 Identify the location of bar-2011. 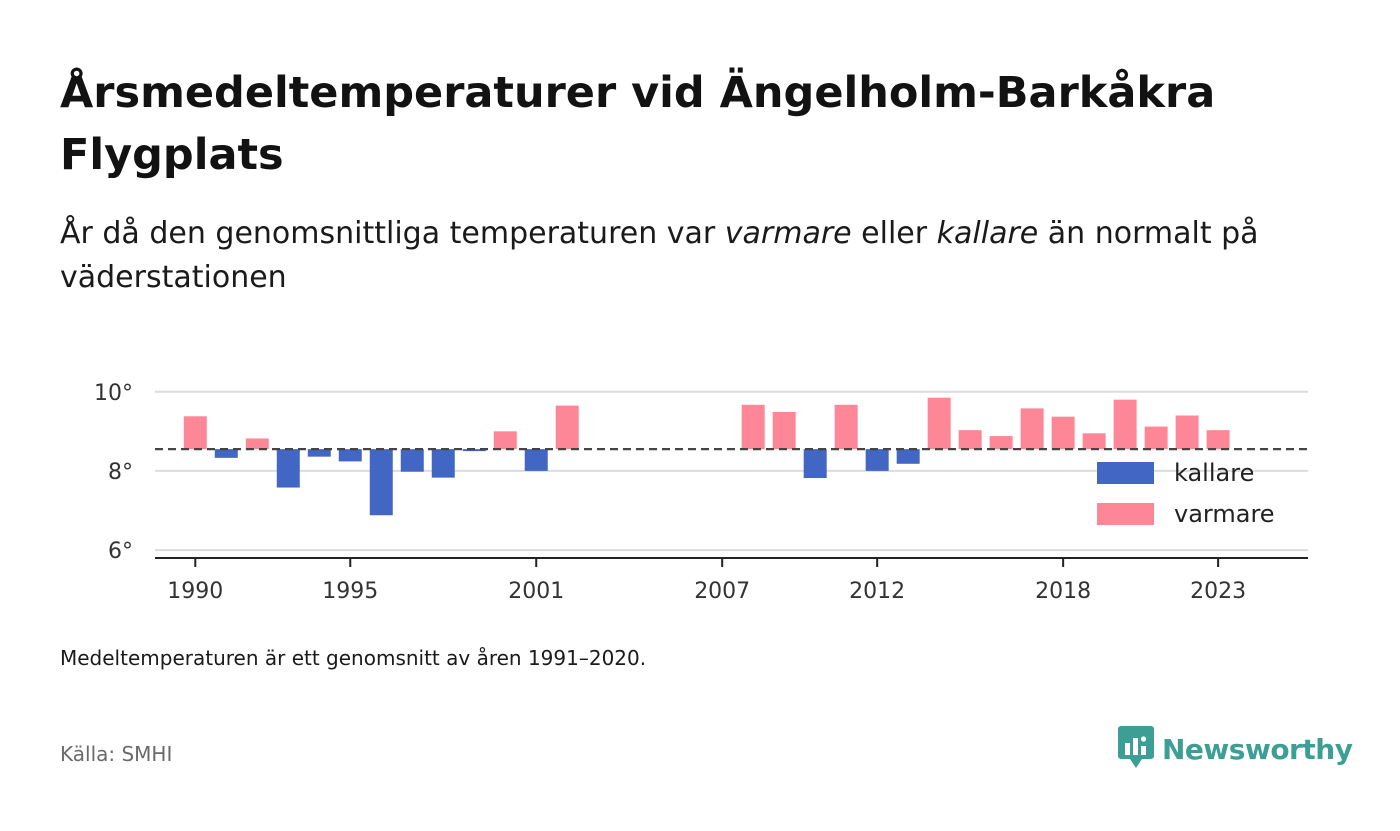
(846, 427).